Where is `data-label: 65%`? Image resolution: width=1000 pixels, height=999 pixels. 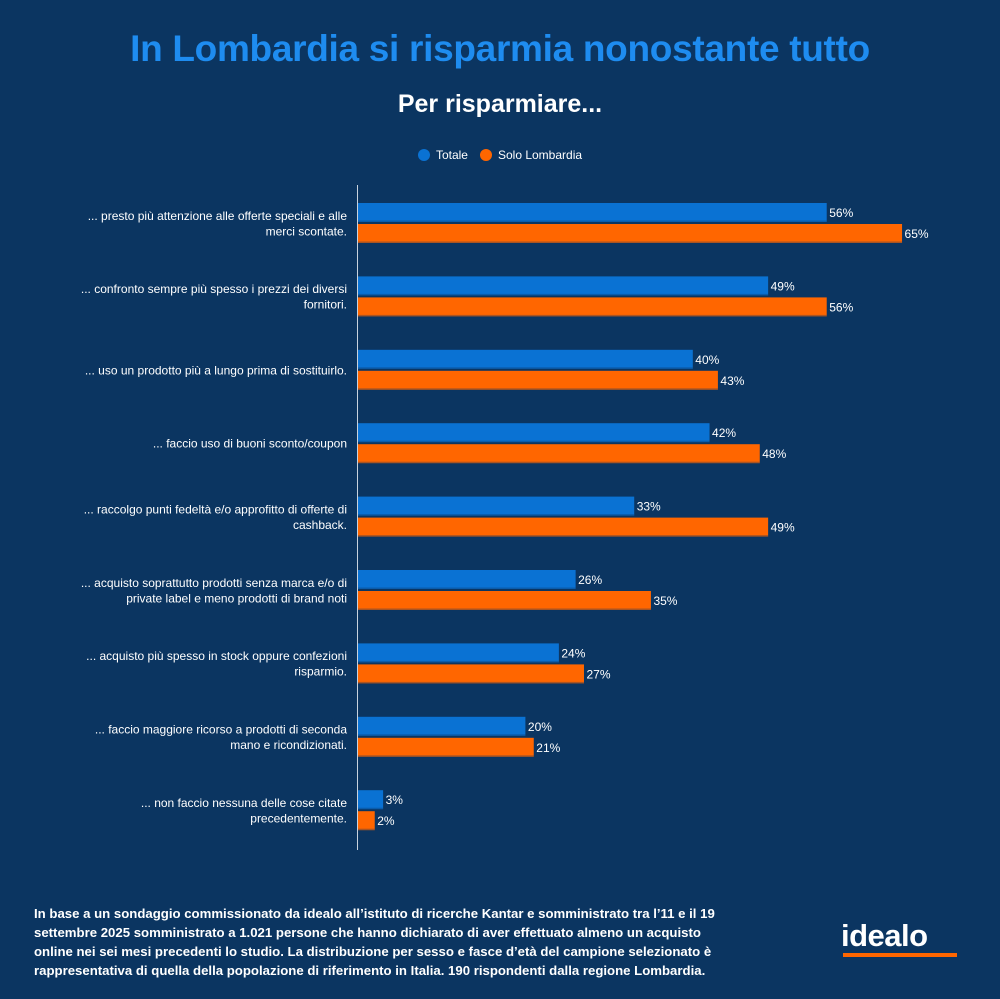
data-label: 65% is located at coordinates (917, 234).